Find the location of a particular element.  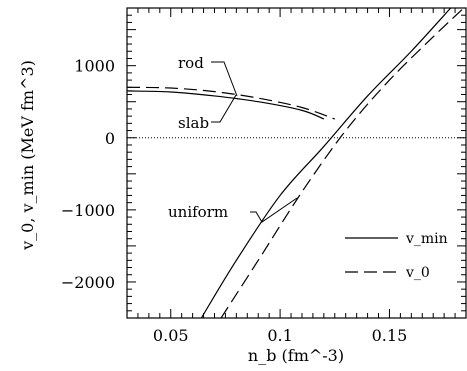

y-tick-label: −2000 is located at coordinates (88, 282).